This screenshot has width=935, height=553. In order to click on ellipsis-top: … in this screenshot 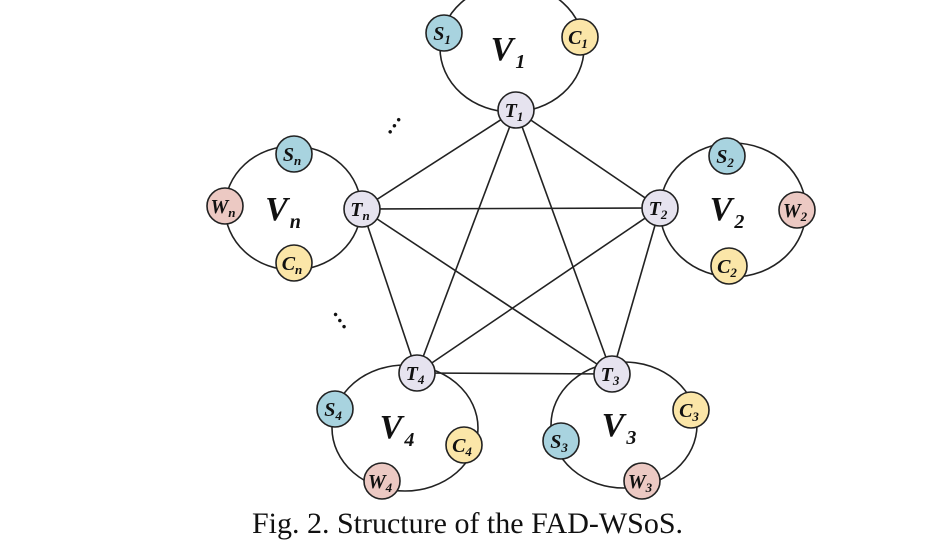, I will do `click(389, 122)`.